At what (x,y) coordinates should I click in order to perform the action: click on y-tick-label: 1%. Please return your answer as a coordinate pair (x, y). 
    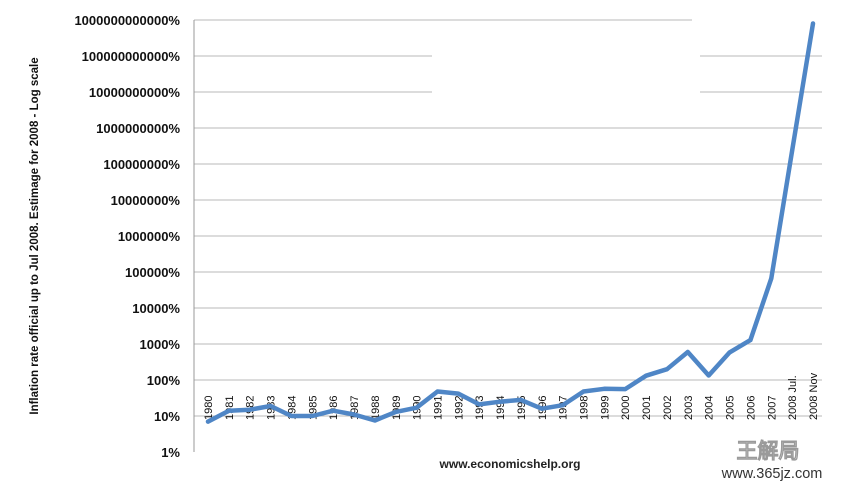
    Looking at the image, I should click on (170, 452).